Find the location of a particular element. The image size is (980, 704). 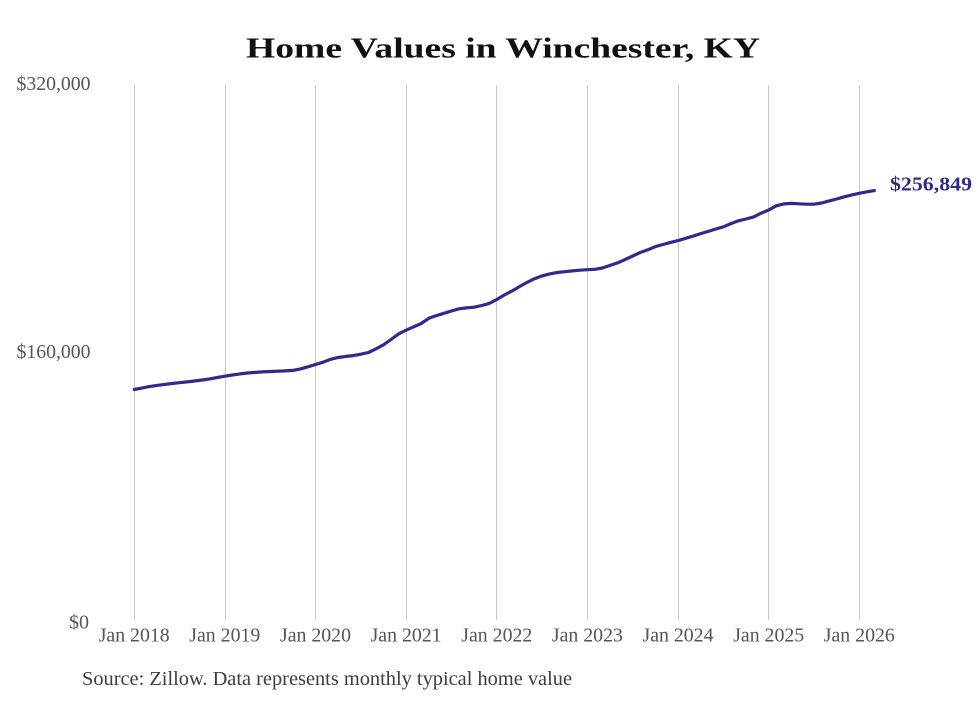

svg-text: $160,000 is located at coordinates (54, 352).